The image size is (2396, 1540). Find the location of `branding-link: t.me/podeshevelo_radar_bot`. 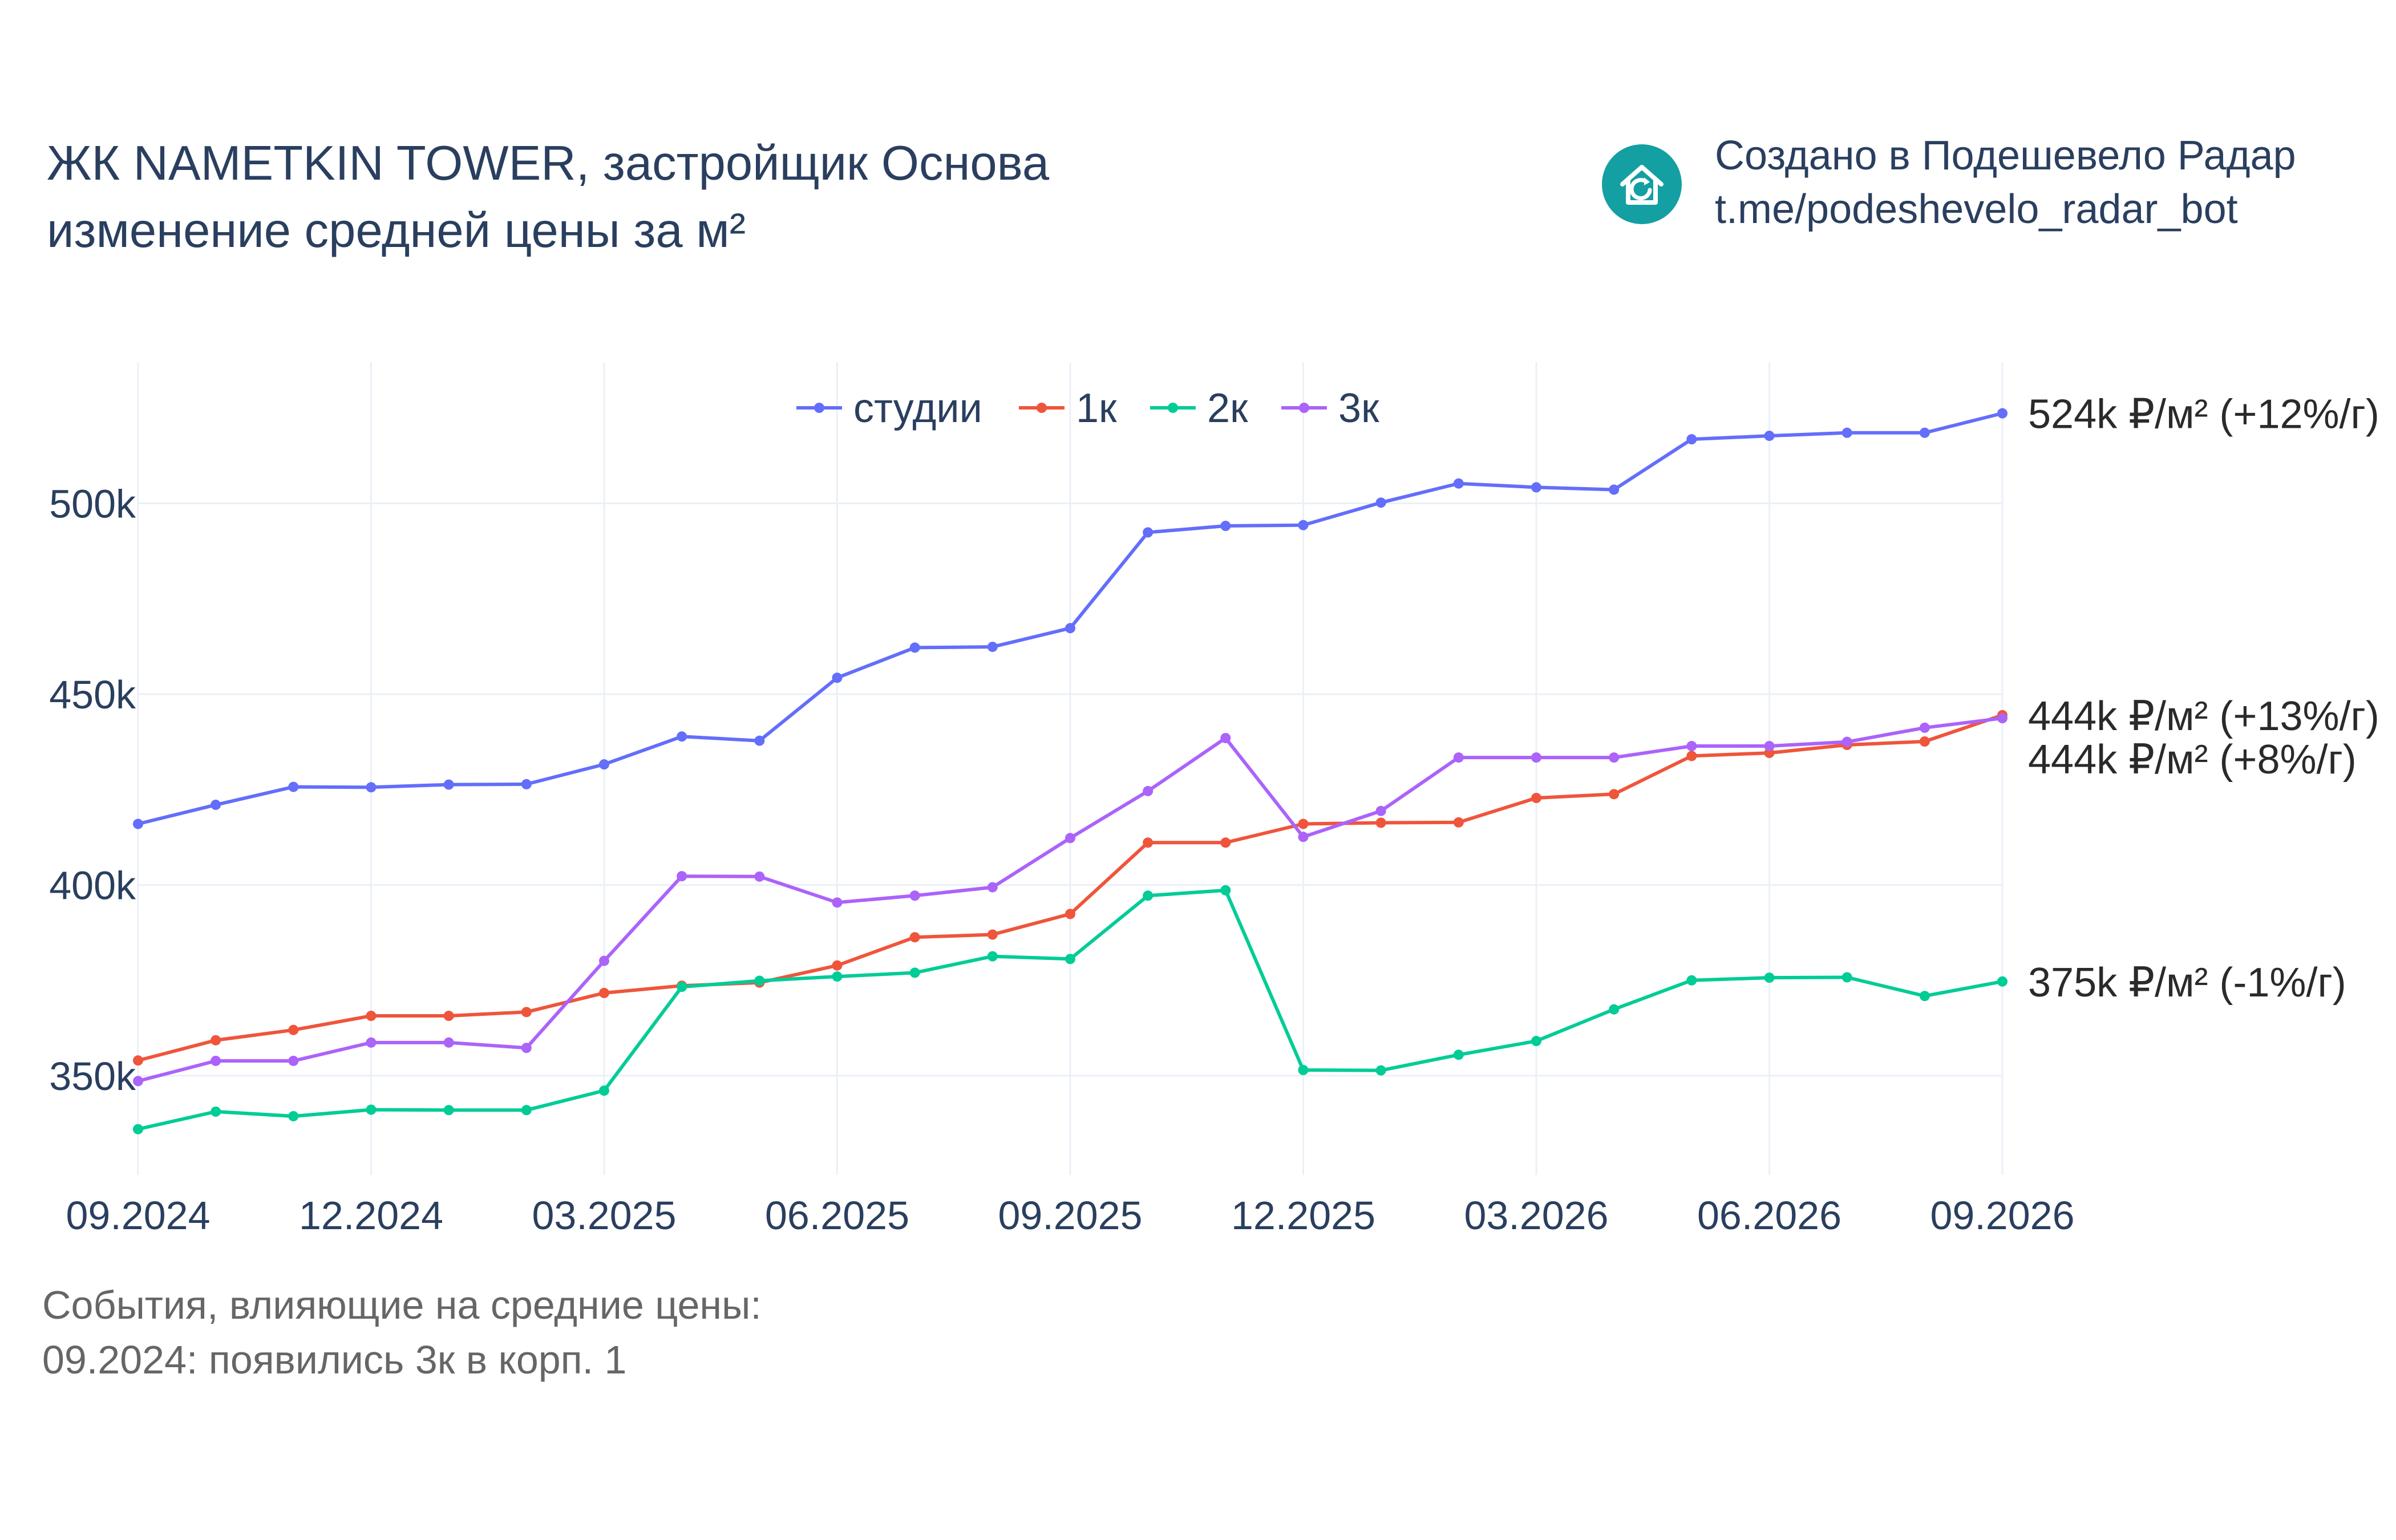

branding-link: t.me/podeshevelo_radar_bot is located at coordinates (1976, 209).